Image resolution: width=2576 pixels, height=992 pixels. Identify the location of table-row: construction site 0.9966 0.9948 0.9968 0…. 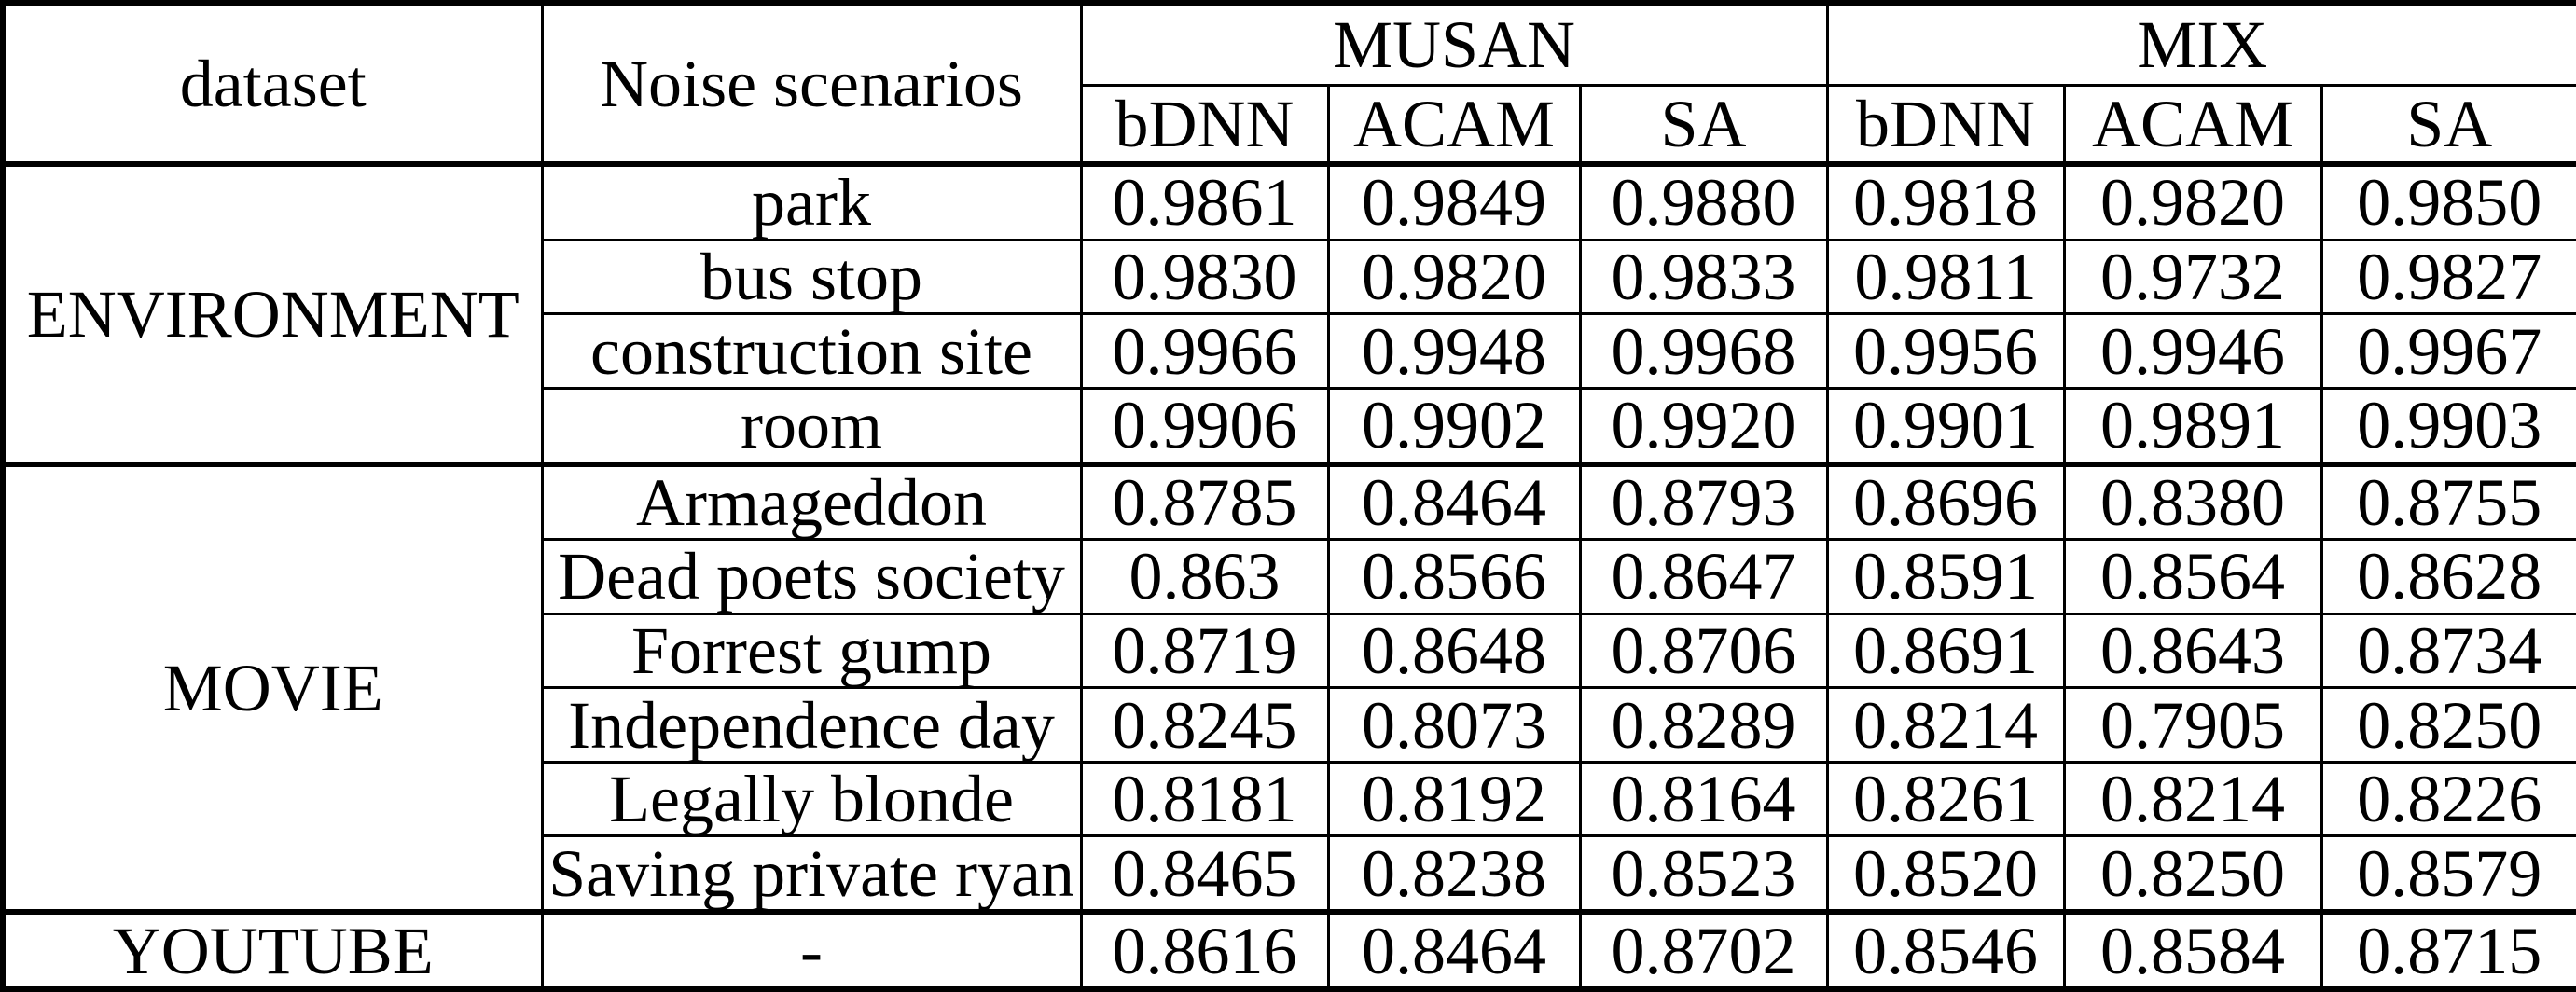
(1289, 351).